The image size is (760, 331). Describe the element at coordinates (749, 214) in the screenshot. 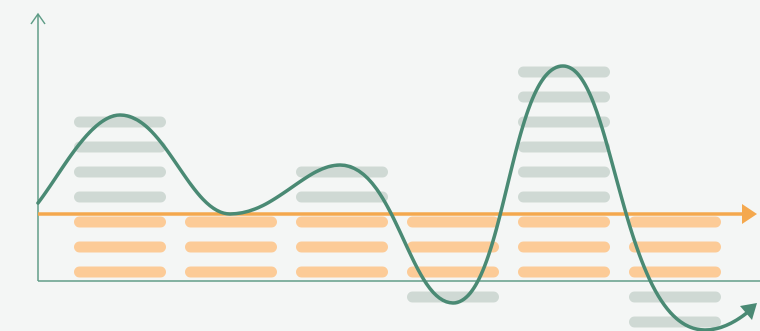

I see `baseline-arrow-icon` at that location.